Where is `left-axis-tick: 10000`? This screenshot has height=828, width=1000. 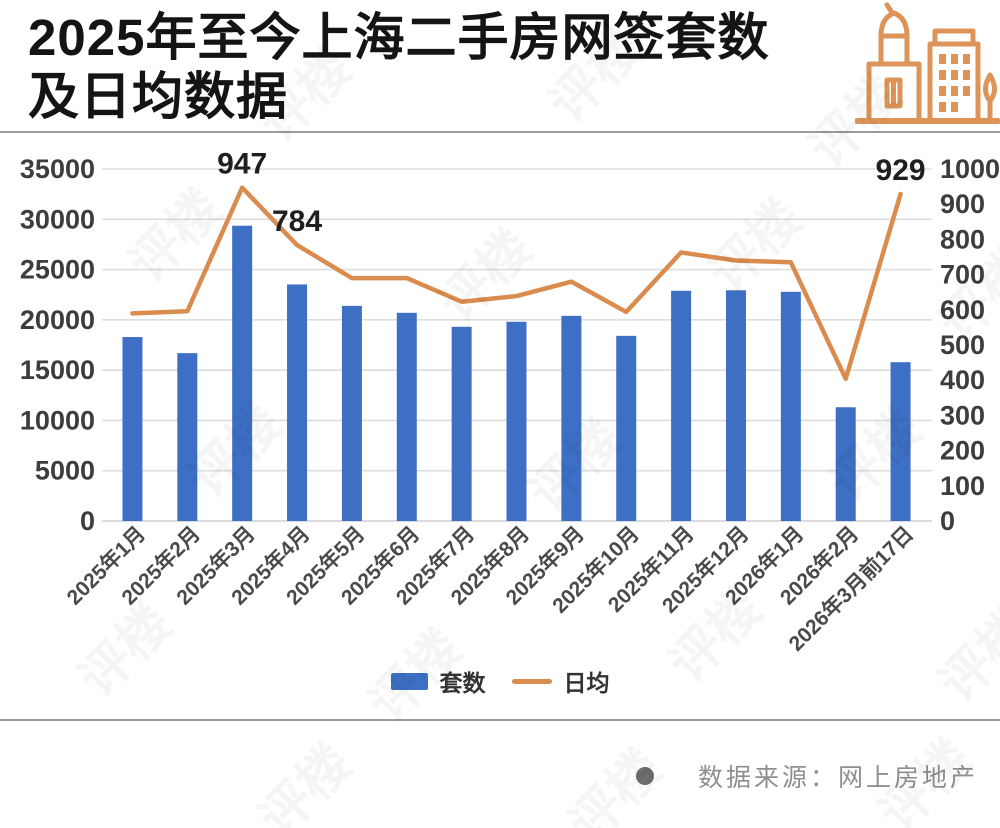
left-axis-tick: 10000 is located at coordinates (57, 420).